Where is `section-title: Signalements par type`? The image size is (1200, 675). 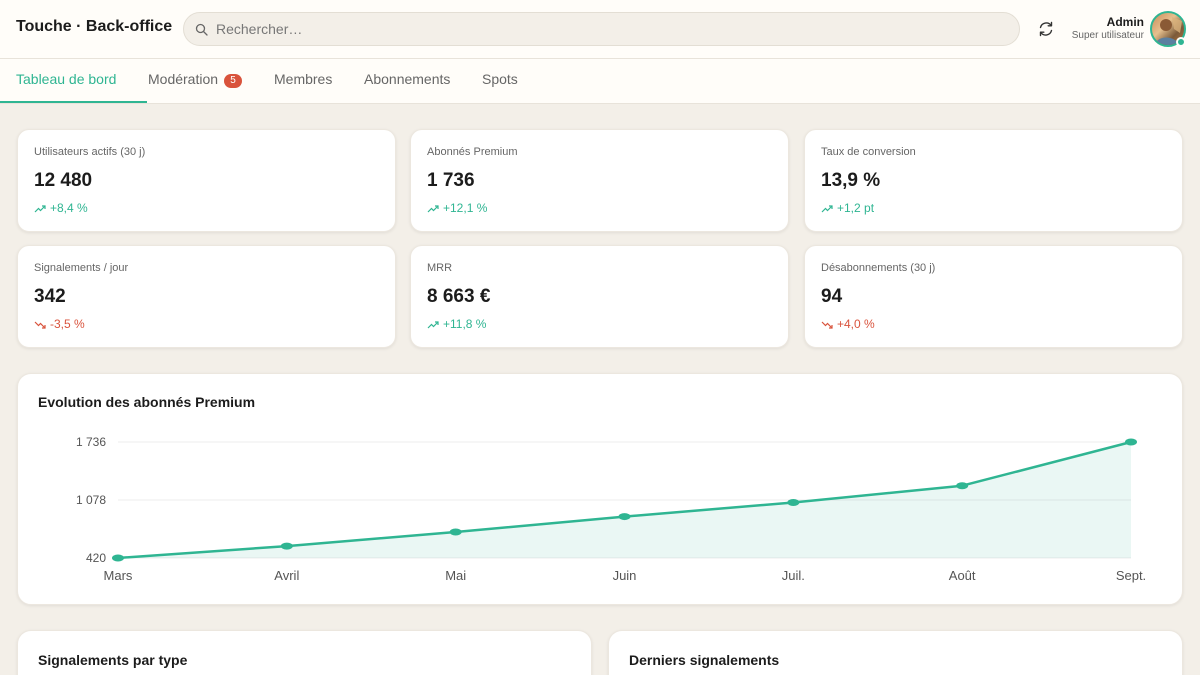 section-title: Signalements par type is located at coordinates (113, 660).